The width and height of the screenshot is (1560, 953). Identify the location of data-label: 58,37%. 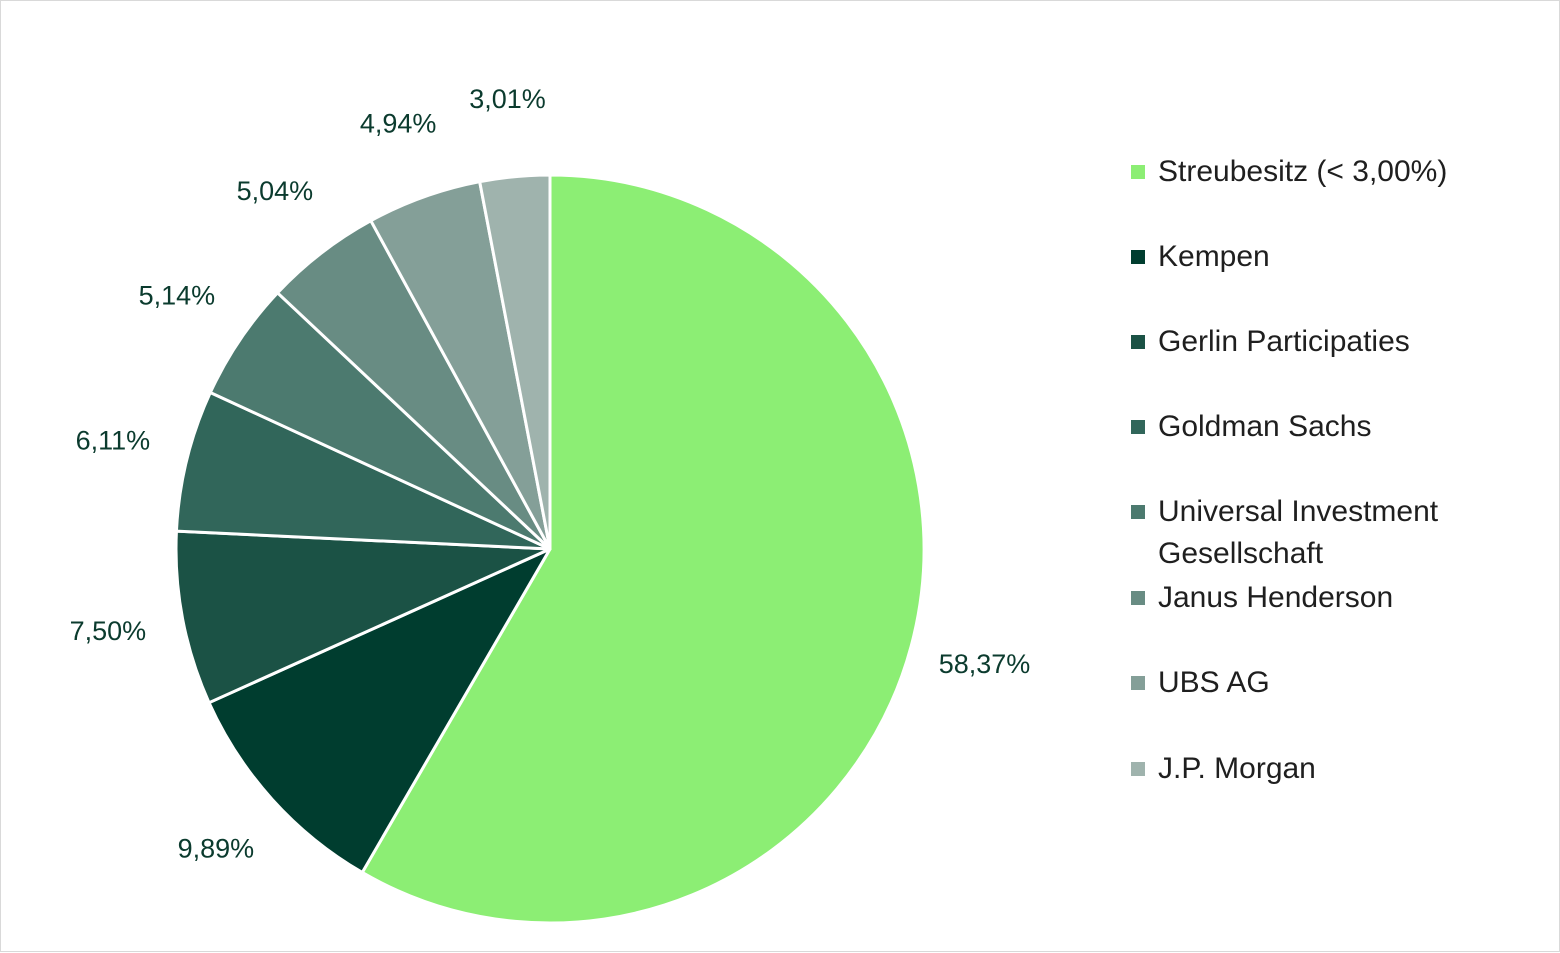
(985, 664).